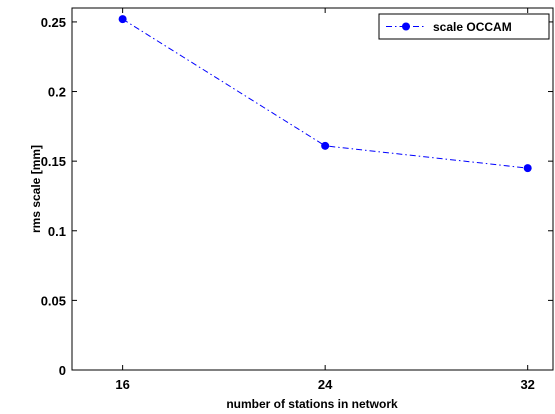  What do you see at coordinates (57, 231) in the screenshot?
I see `y-tick-label: 0.1` at bounding box center [57, 231].